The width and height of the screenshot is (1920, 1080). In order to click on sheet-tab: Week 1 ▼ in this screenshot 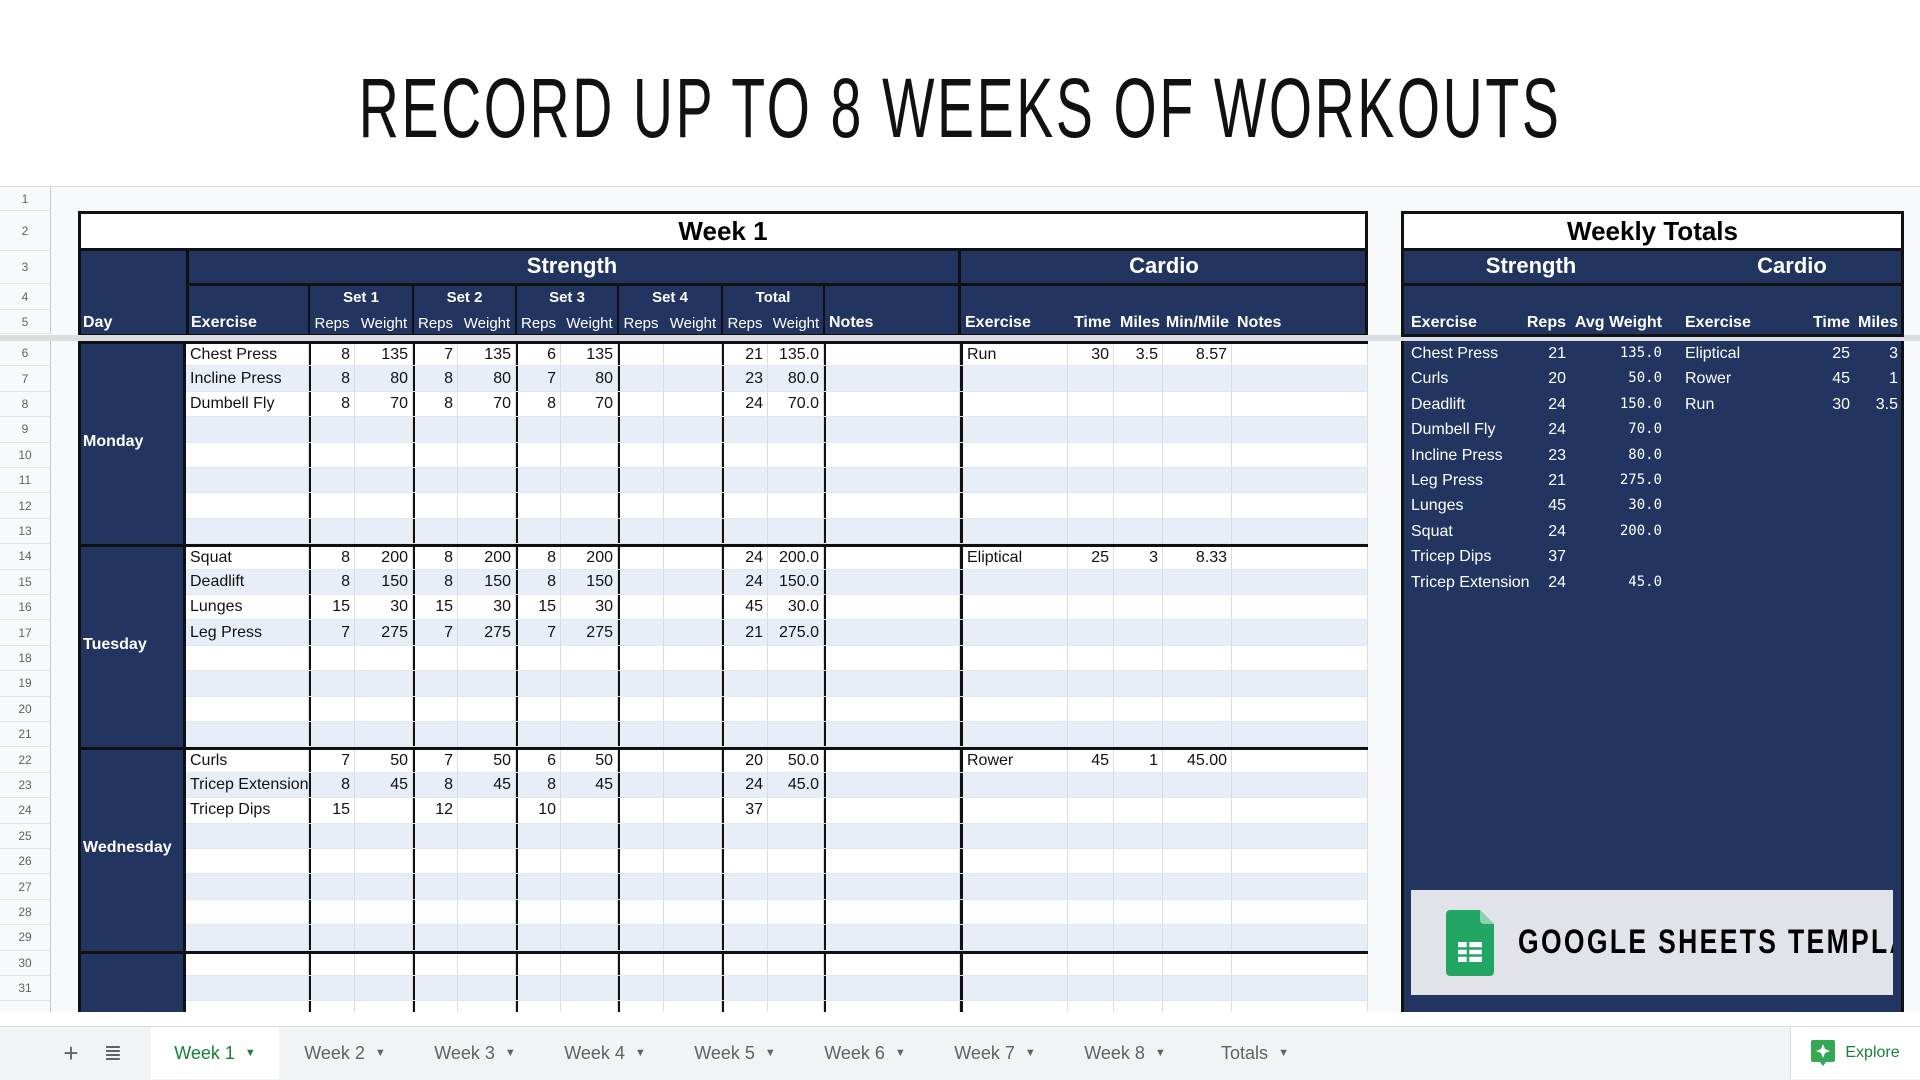, I will do `click(215, 1053)`.